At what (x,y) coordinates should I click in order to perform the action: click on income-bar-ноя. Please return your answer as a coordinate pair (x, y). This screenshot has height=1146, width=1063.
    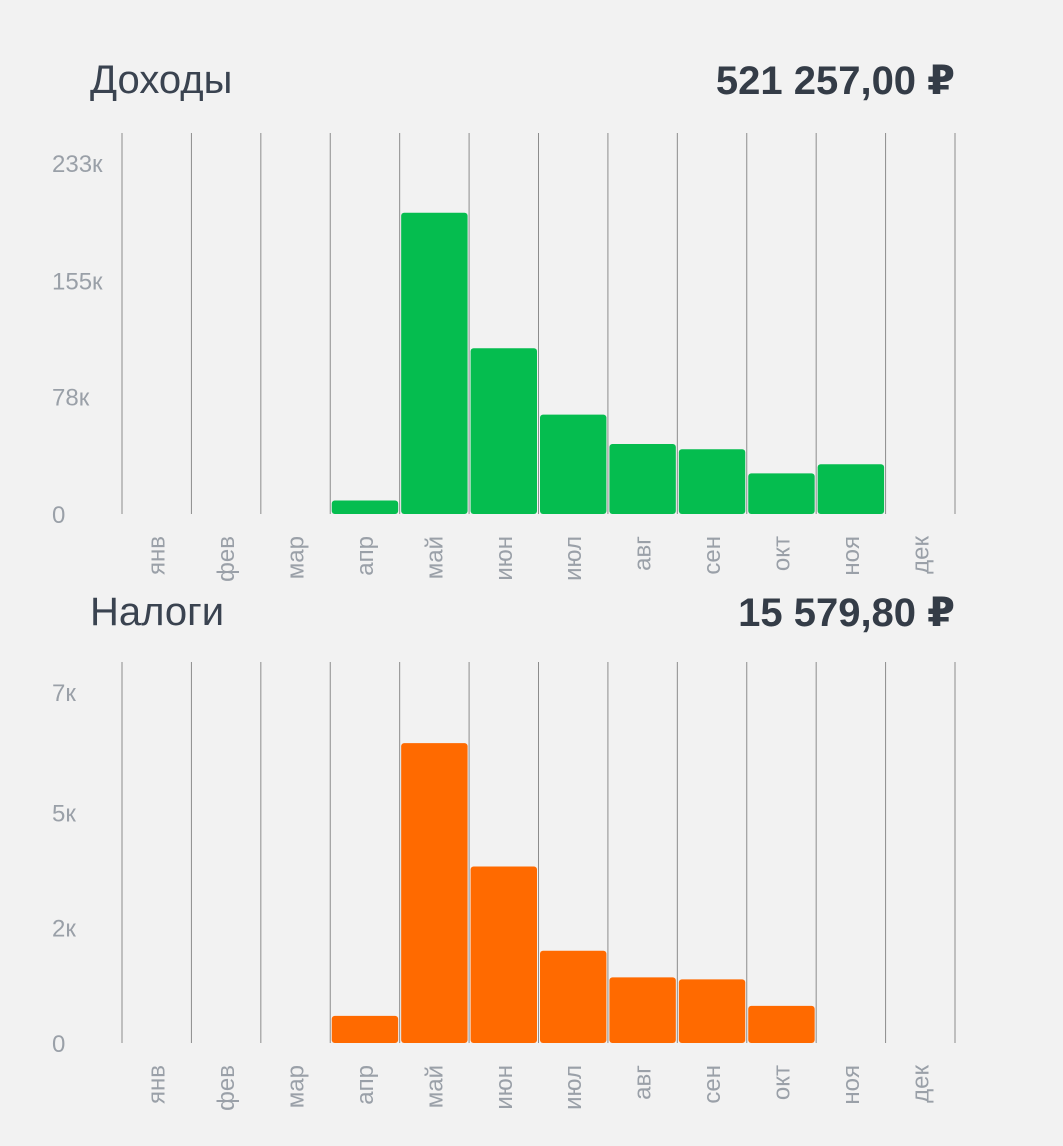
    Looking at the image, I should click on (851, 489).